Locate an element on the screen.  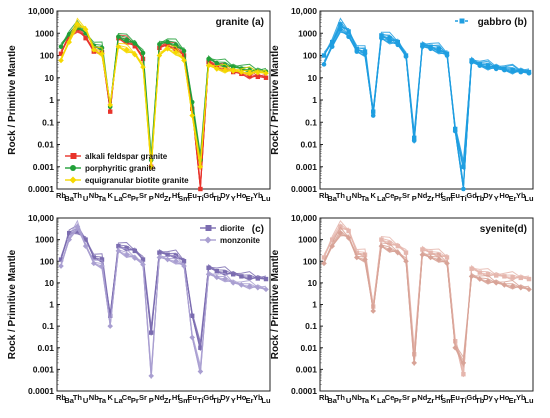
element-label: Ti is located at coordinates (463, 400).